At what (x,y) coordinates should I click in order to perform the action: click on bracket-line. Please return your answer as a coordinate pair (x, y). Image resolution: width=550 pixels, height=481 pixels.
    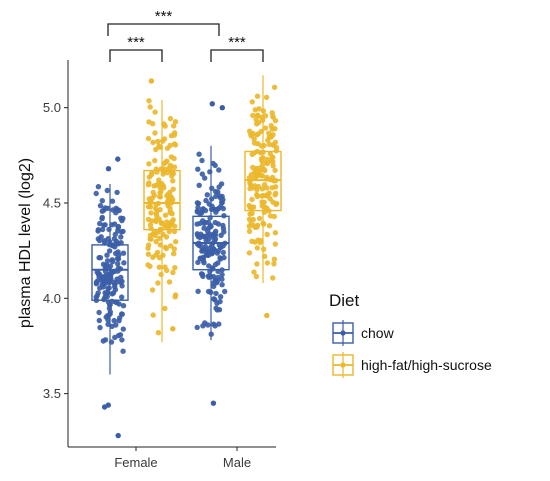
    Looking at the image, I should click on (237, 55).